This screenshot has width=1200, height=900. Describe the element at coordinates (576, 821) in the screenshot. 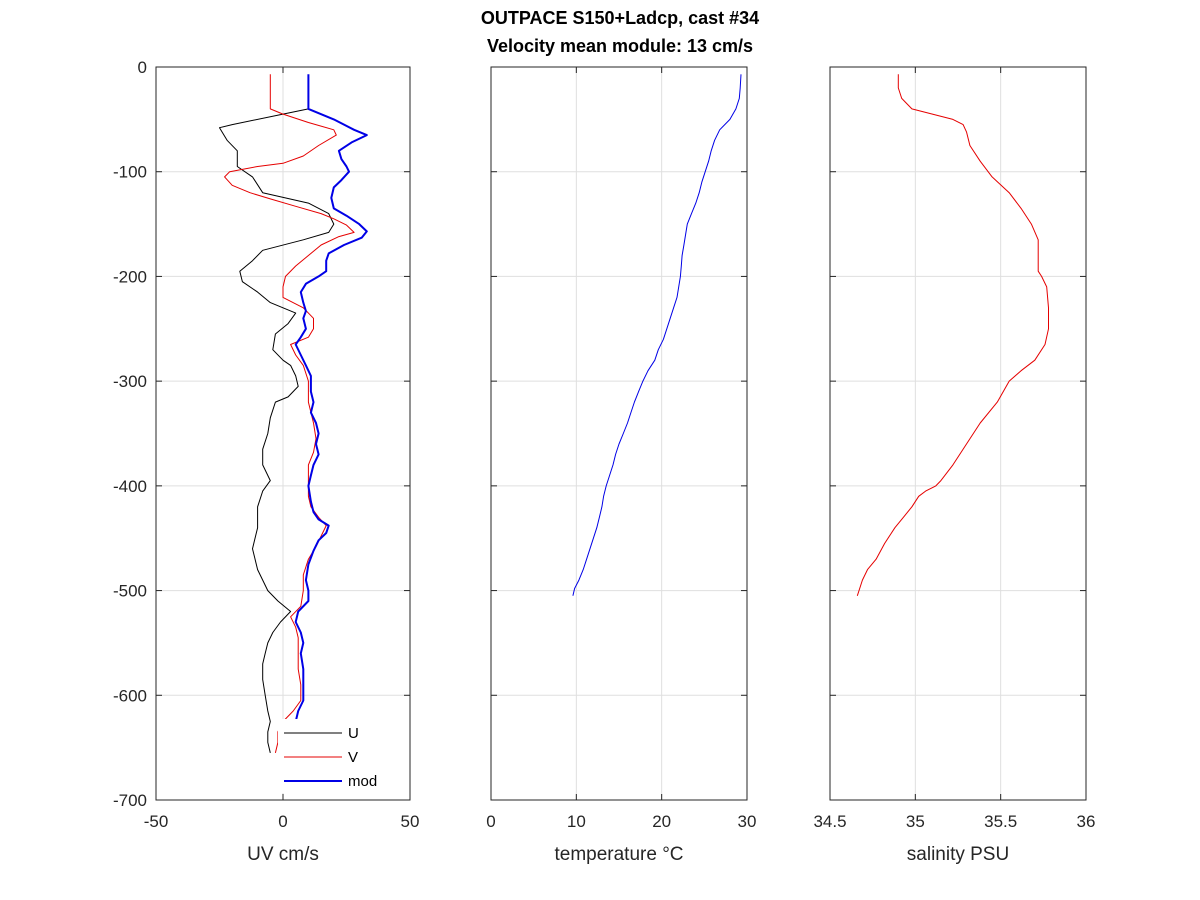

I see `temperature-xtick-label: 10` at that location.